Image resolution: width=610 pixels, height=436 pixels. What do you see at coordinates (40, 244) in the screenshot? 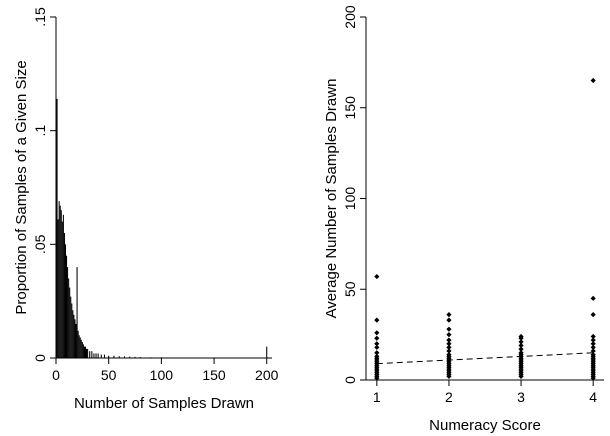
I see `y-tick-label: .05` at bounding box center [40, 244].